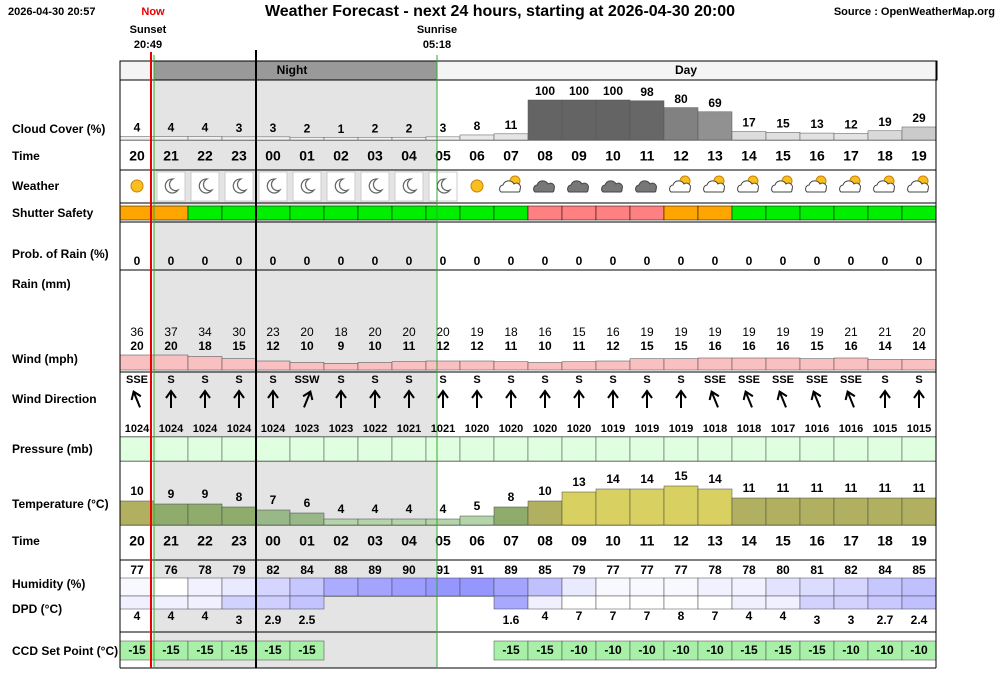 Image resolution: width=1000 pixels, height=680 pixels. I want to click on hour: 10, so click(613, 541).